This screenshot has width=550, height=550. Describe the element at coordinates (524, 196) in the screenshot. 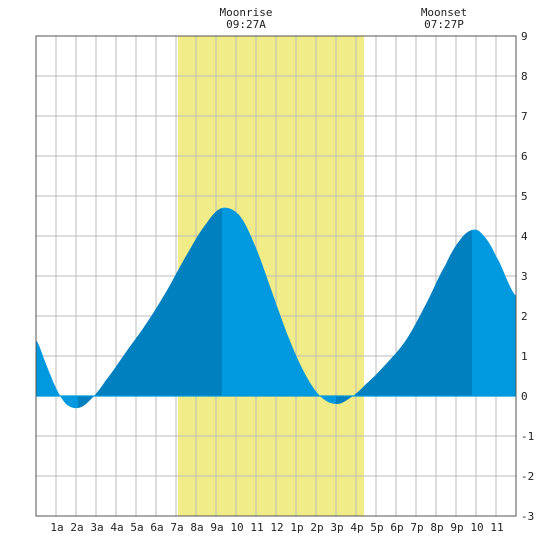

I see `y-tick-label: 5` at that location.